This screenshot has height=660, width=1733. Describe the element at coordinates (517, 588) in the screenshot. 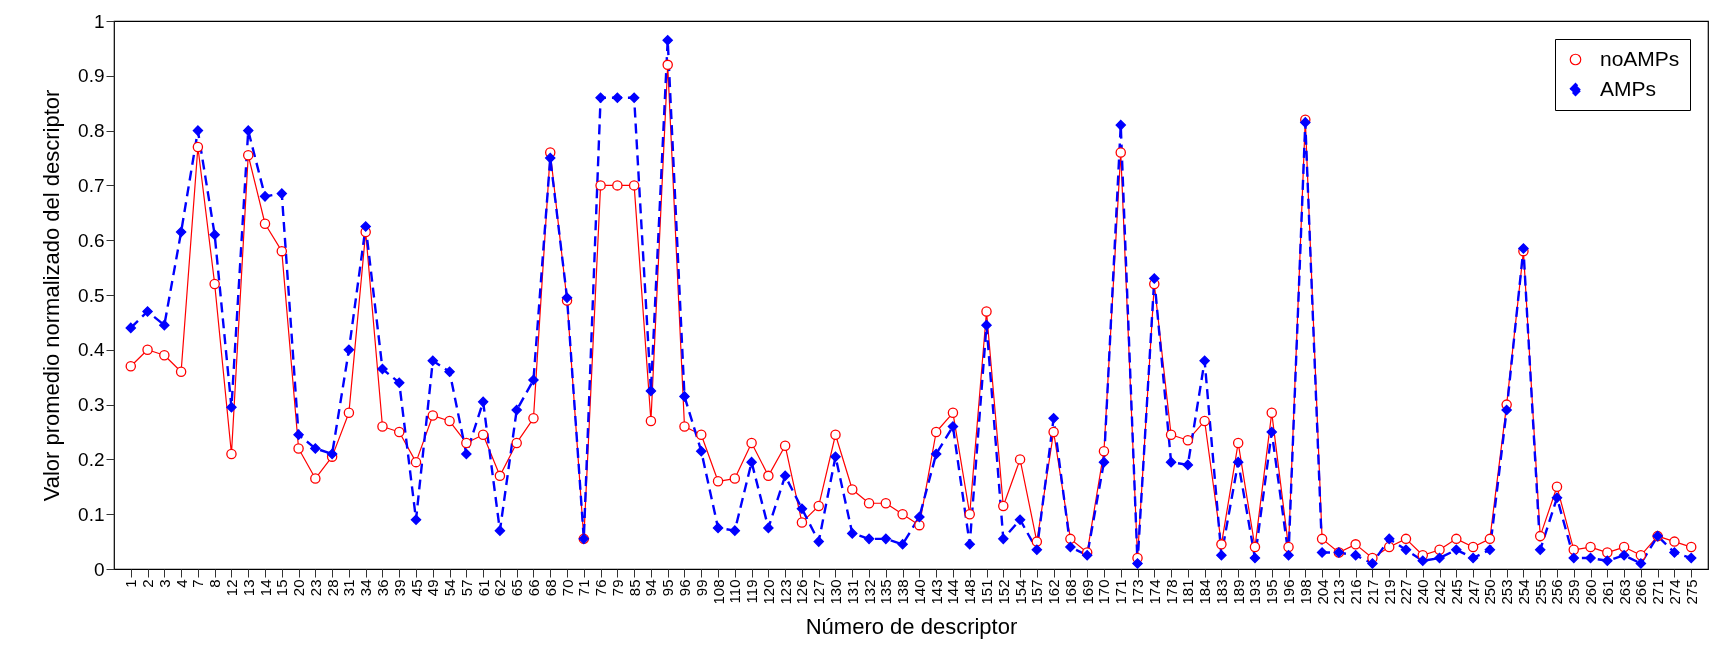

I see `x-tick-label: 65` at that location.